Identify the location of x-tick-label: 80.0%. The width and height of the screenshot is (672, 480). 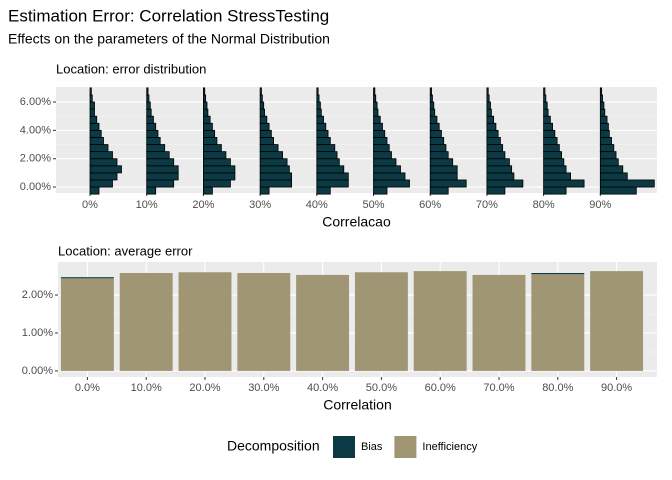
(557, 388).